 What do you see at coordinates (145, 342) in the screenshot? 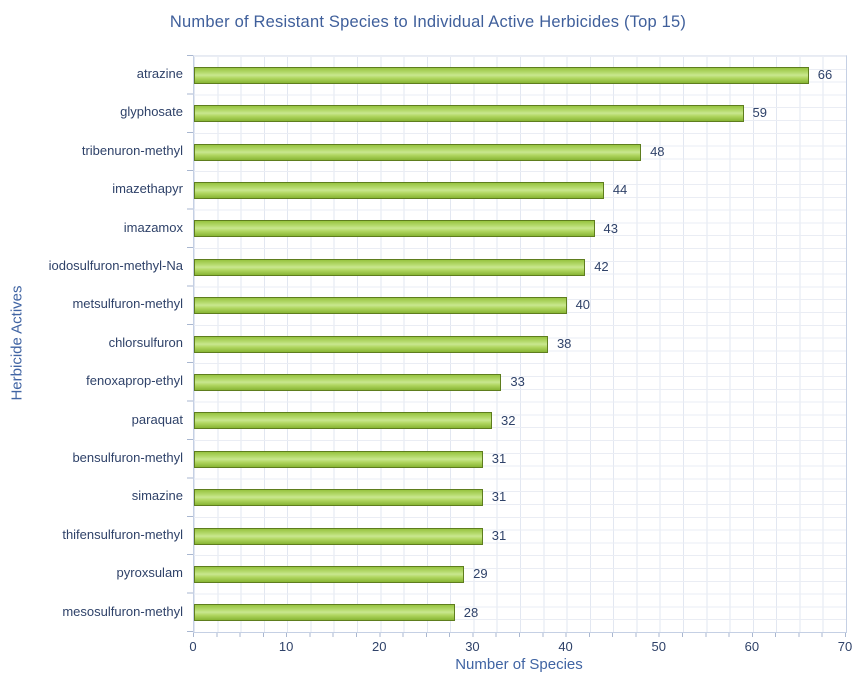
I see `category-label: chlorsulfuron` at bounding box center [145, 342].